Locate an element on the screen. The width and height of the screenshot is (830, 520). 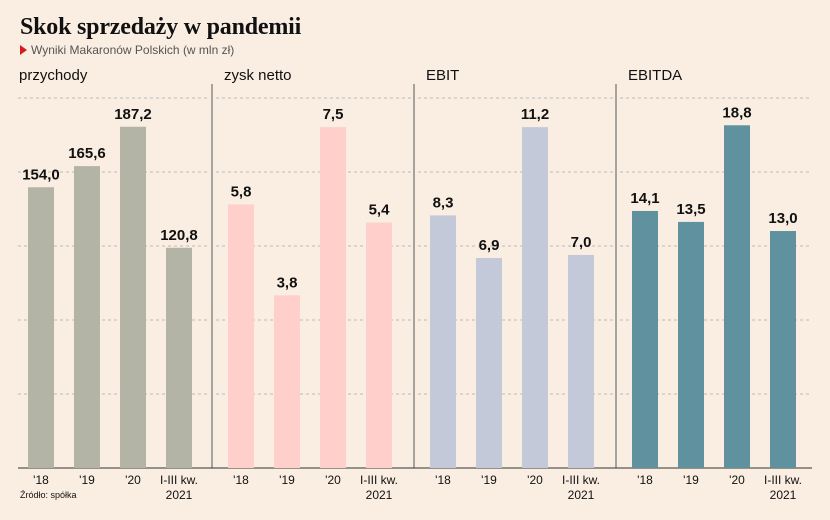
chart-subtitle: Wyniki Makaronów Polskich (w mln zł) is located at coordinates (127, 50).